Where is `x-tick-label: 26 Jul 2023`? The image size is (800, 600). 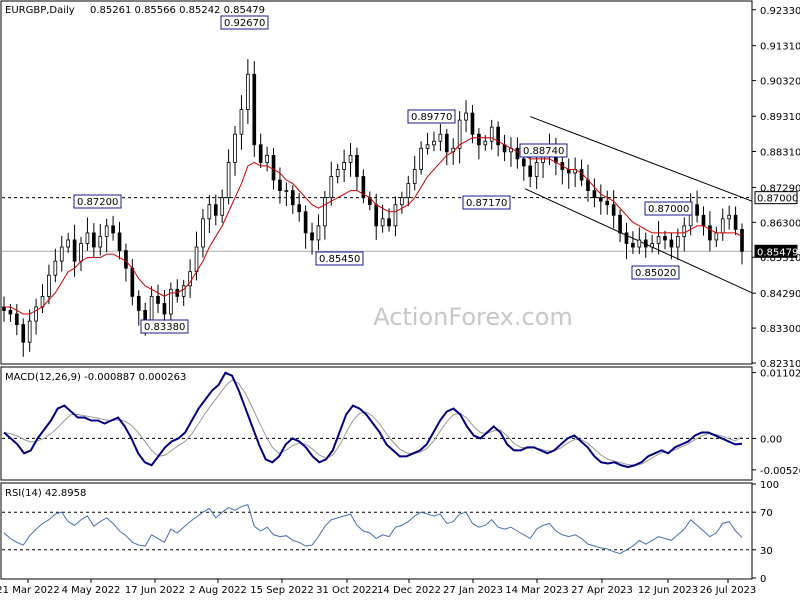 x-tick-label: 26 Jul 2023 is located at coordinates (728, 590).